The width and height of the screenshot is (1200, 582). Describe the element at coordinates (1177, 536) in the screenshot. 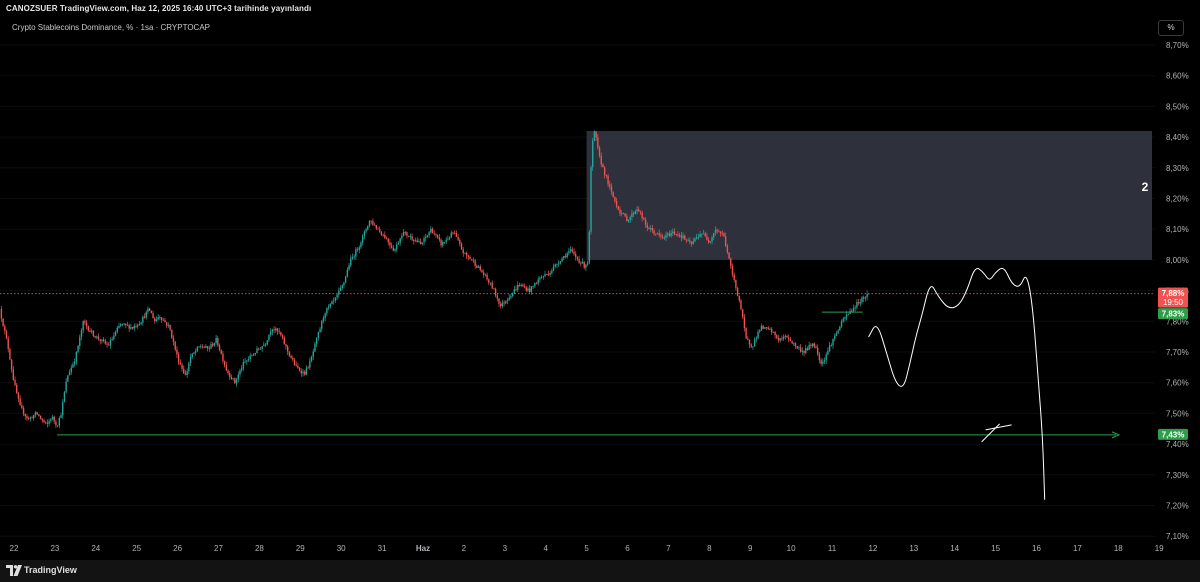

I see `y-tick-label: 7,10%` at that location.